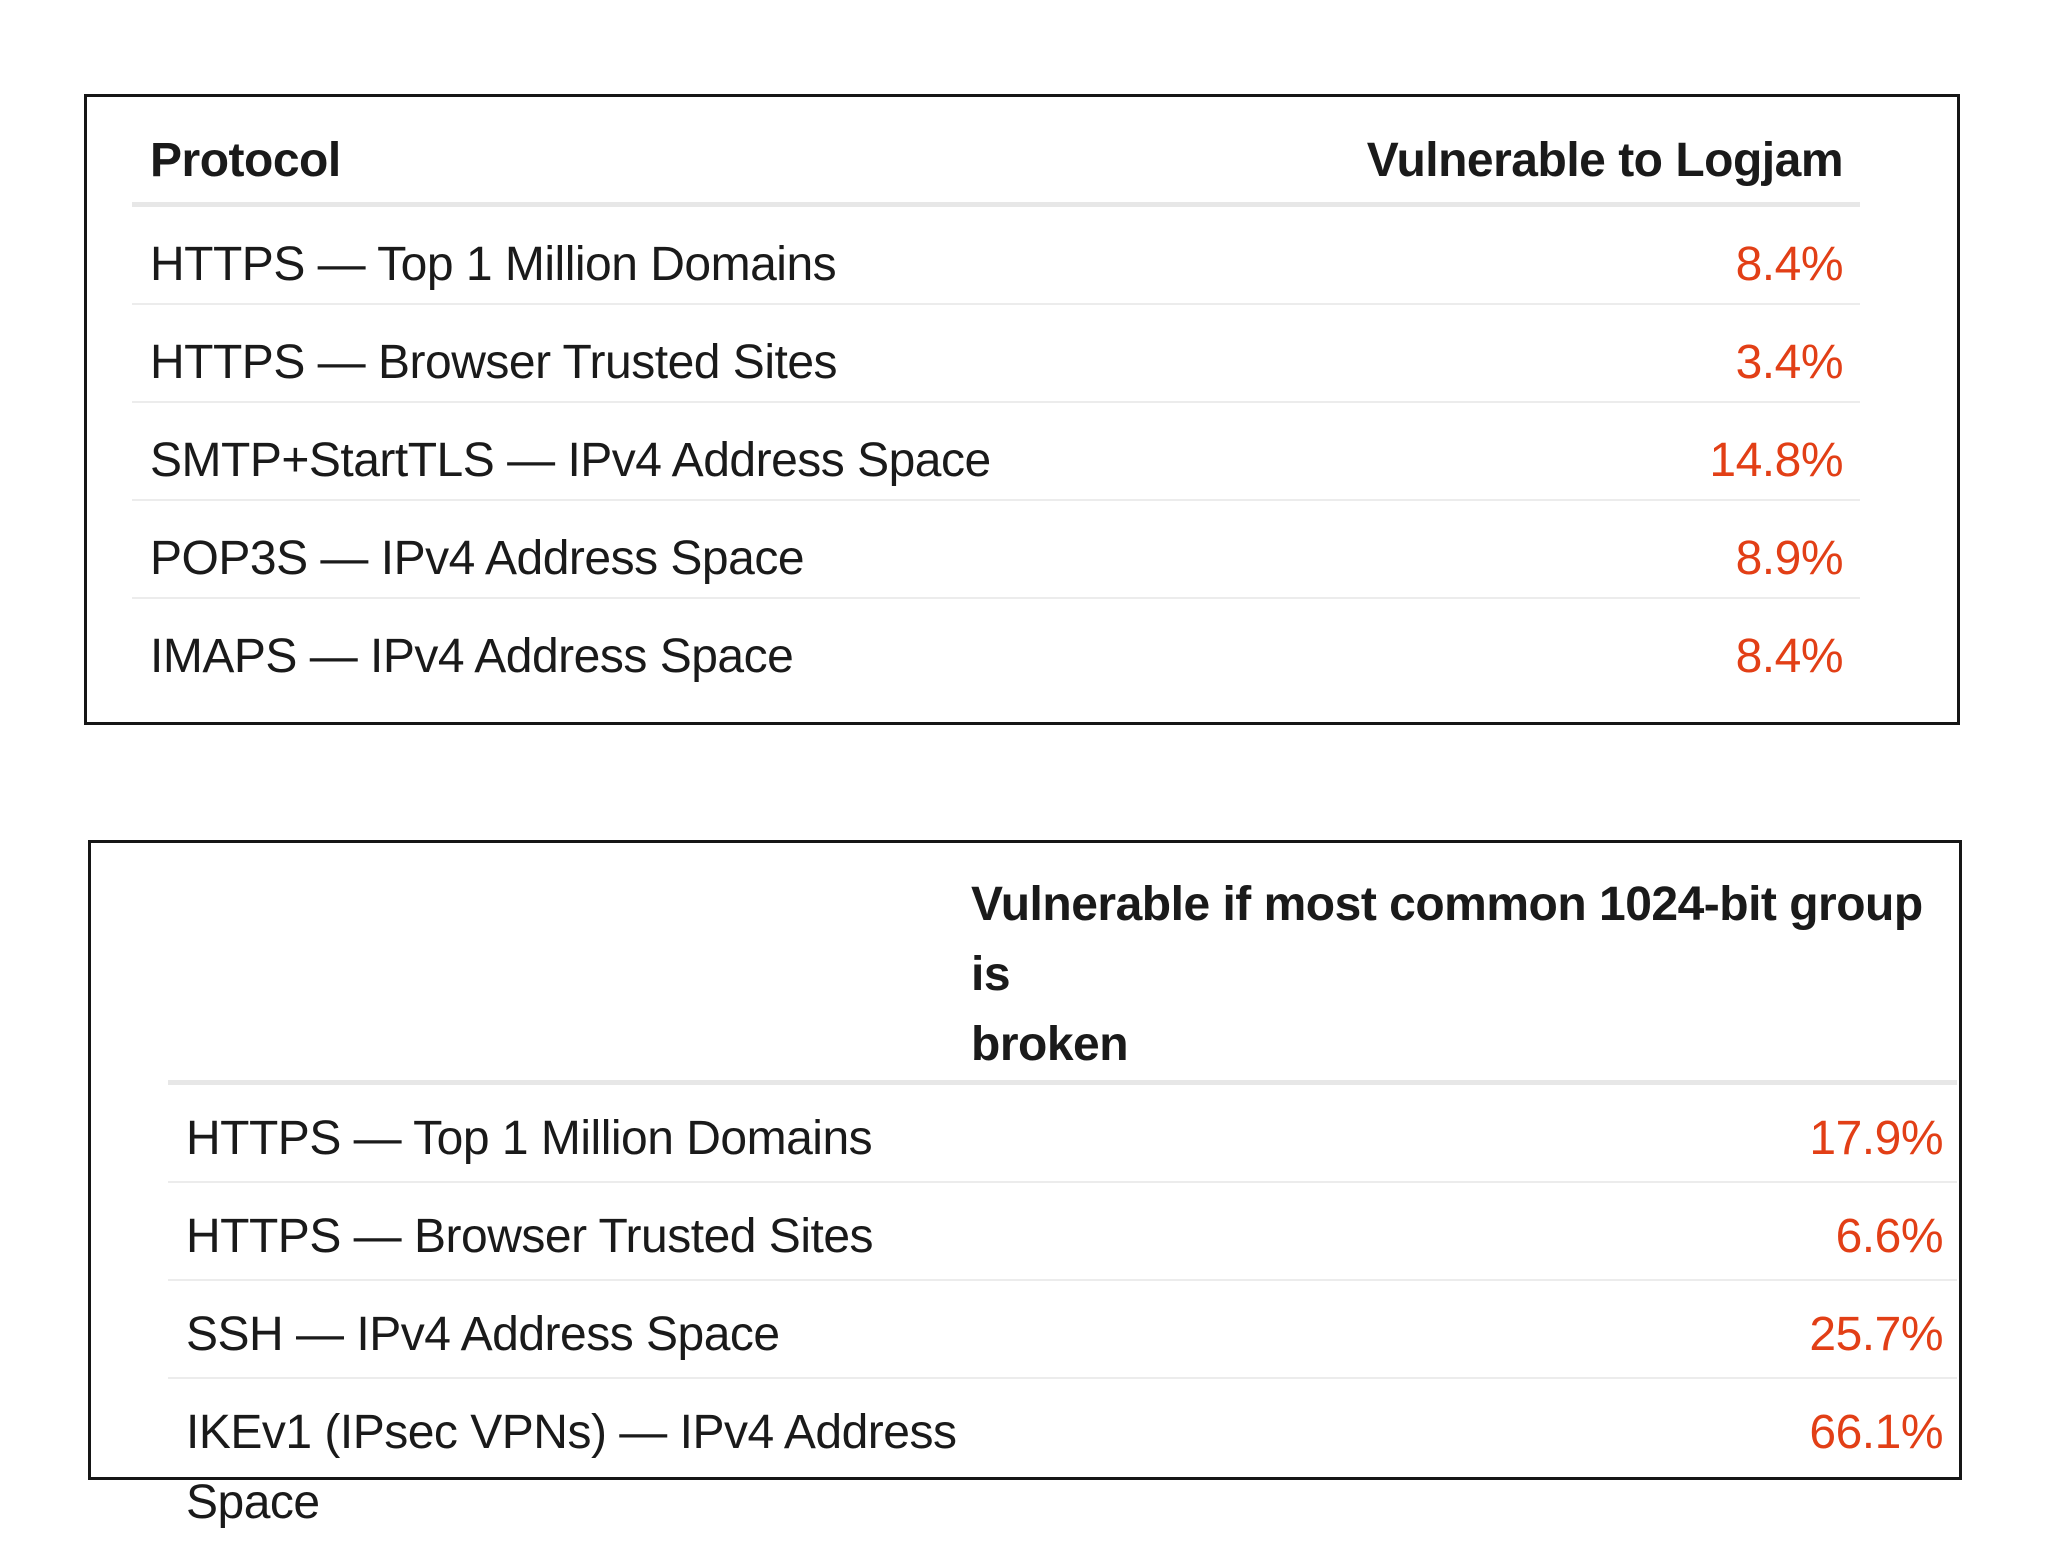 The width and height of the screenshot is (2048, 1547). I want to click on percent-value-cell: 66.1%, so click(1464, 1462).